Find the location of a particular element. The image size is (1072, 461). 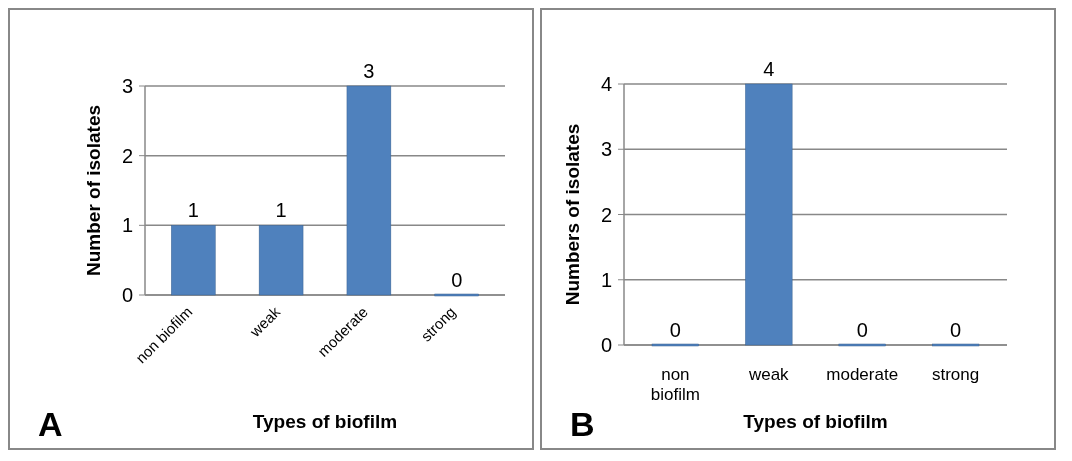

y-axis-title: Number of isolates is located at coordinates (93, 190).